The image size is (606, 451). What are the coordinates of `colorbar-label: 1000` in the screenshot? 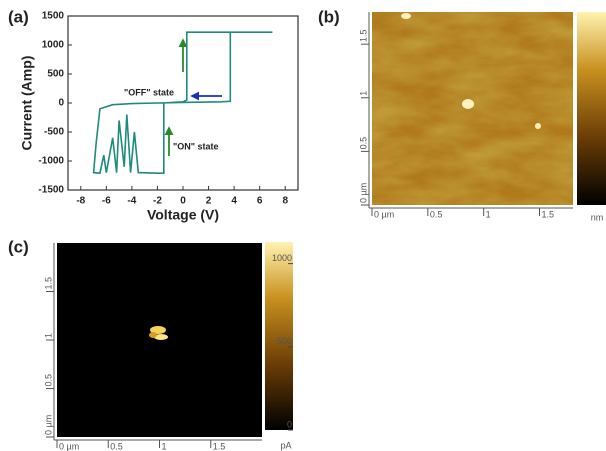 It's located at (282, 258).